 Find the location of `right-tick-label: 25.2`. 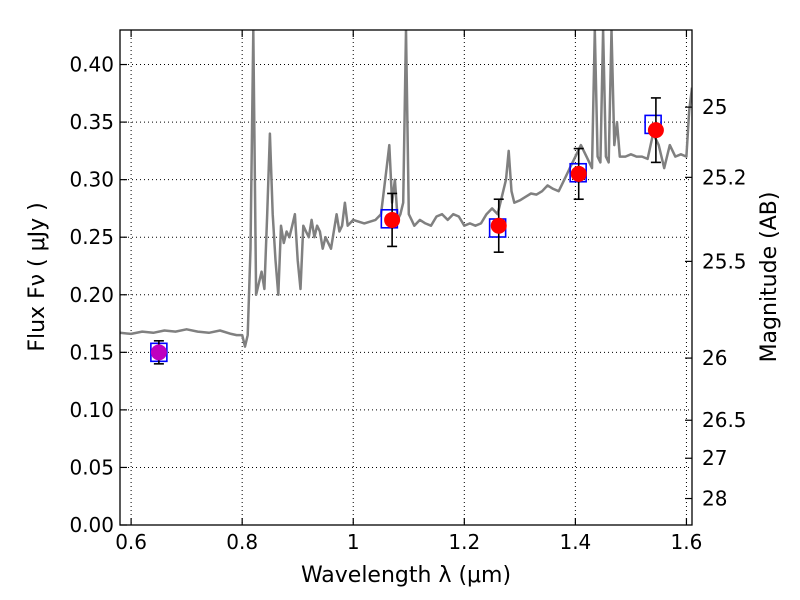

right-tick-label: 25.2 is located at coordinates (724, 177).